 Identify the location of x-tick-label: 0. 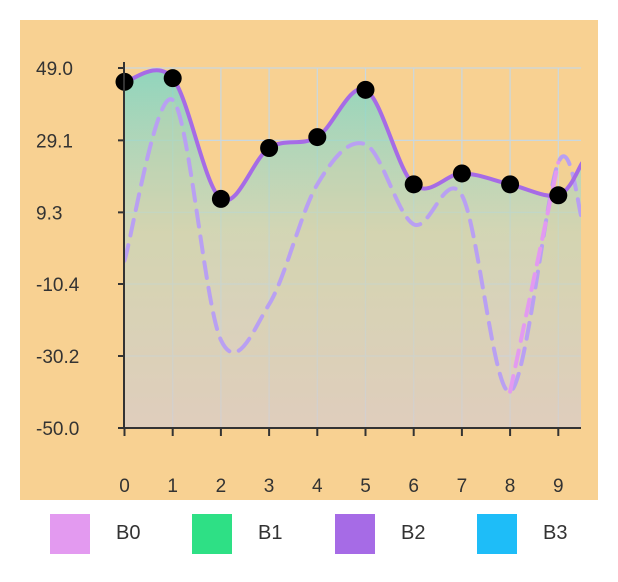
(124, 486).